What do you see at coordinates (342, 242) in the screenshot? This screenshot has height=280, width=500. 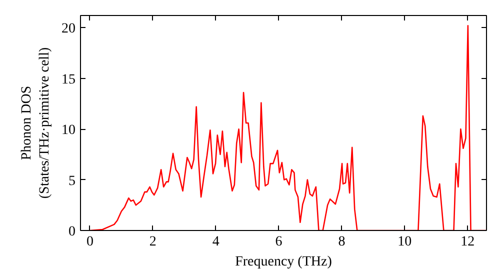 I see `x-tick-label: 8` at bounding box center [342, 242].